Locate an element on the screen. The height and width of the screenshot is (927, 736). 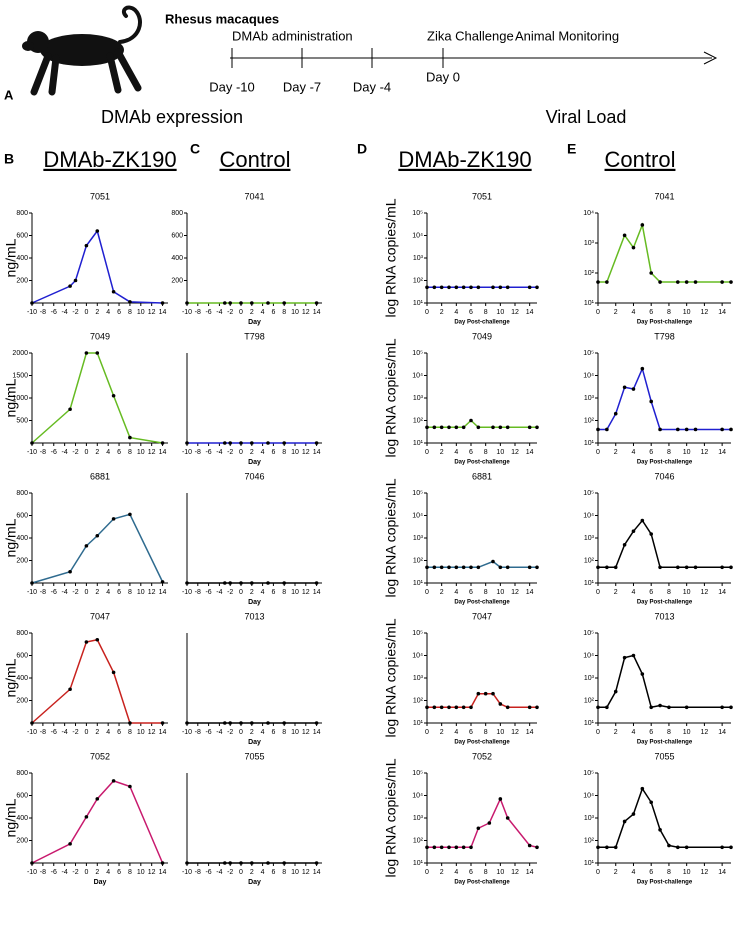
x-axis-label: Day Post-challenge is located at coordinates (665, 743).